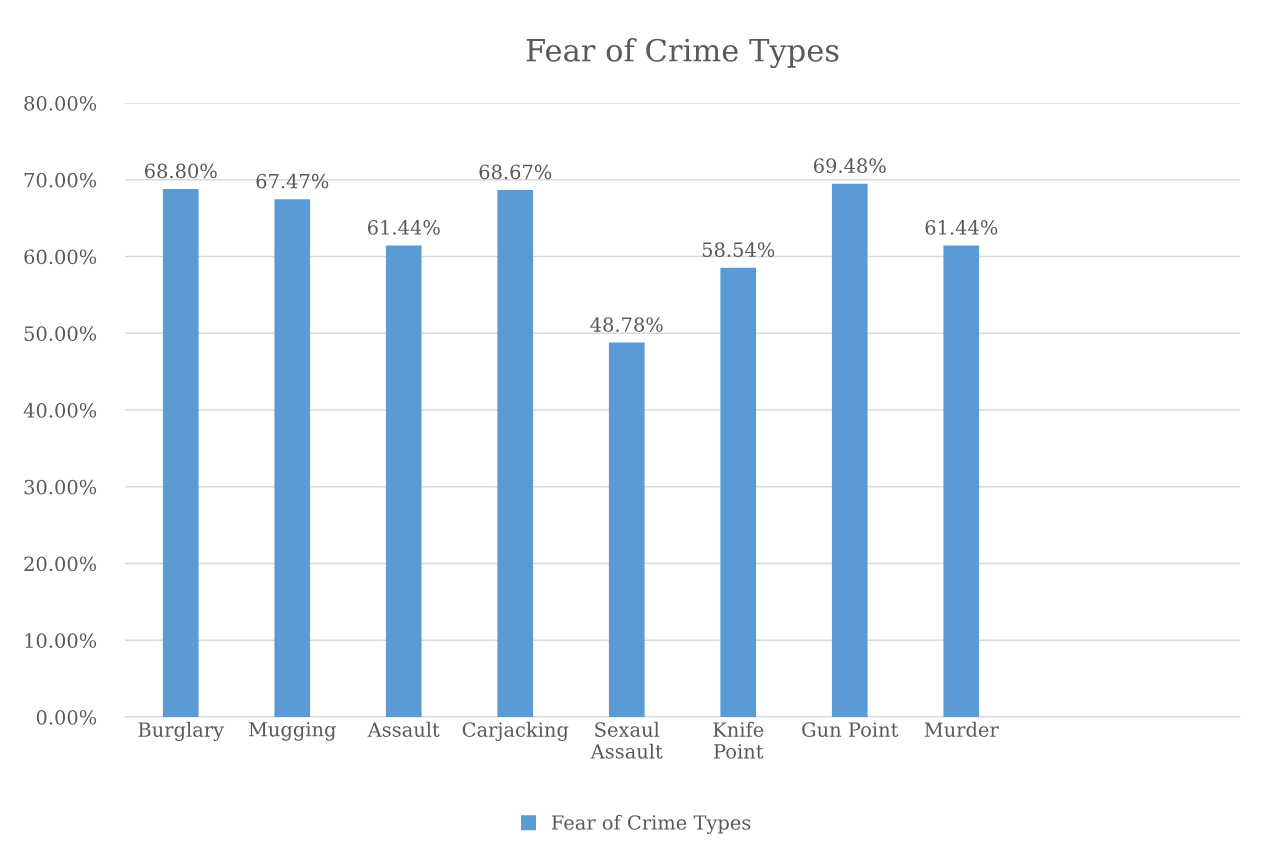 The width and height of the screenshot is (1273, 860). Describe the element at coordinates (60, 410) in the screenshot. I see `y-tick-label: 40.00%` at that location.